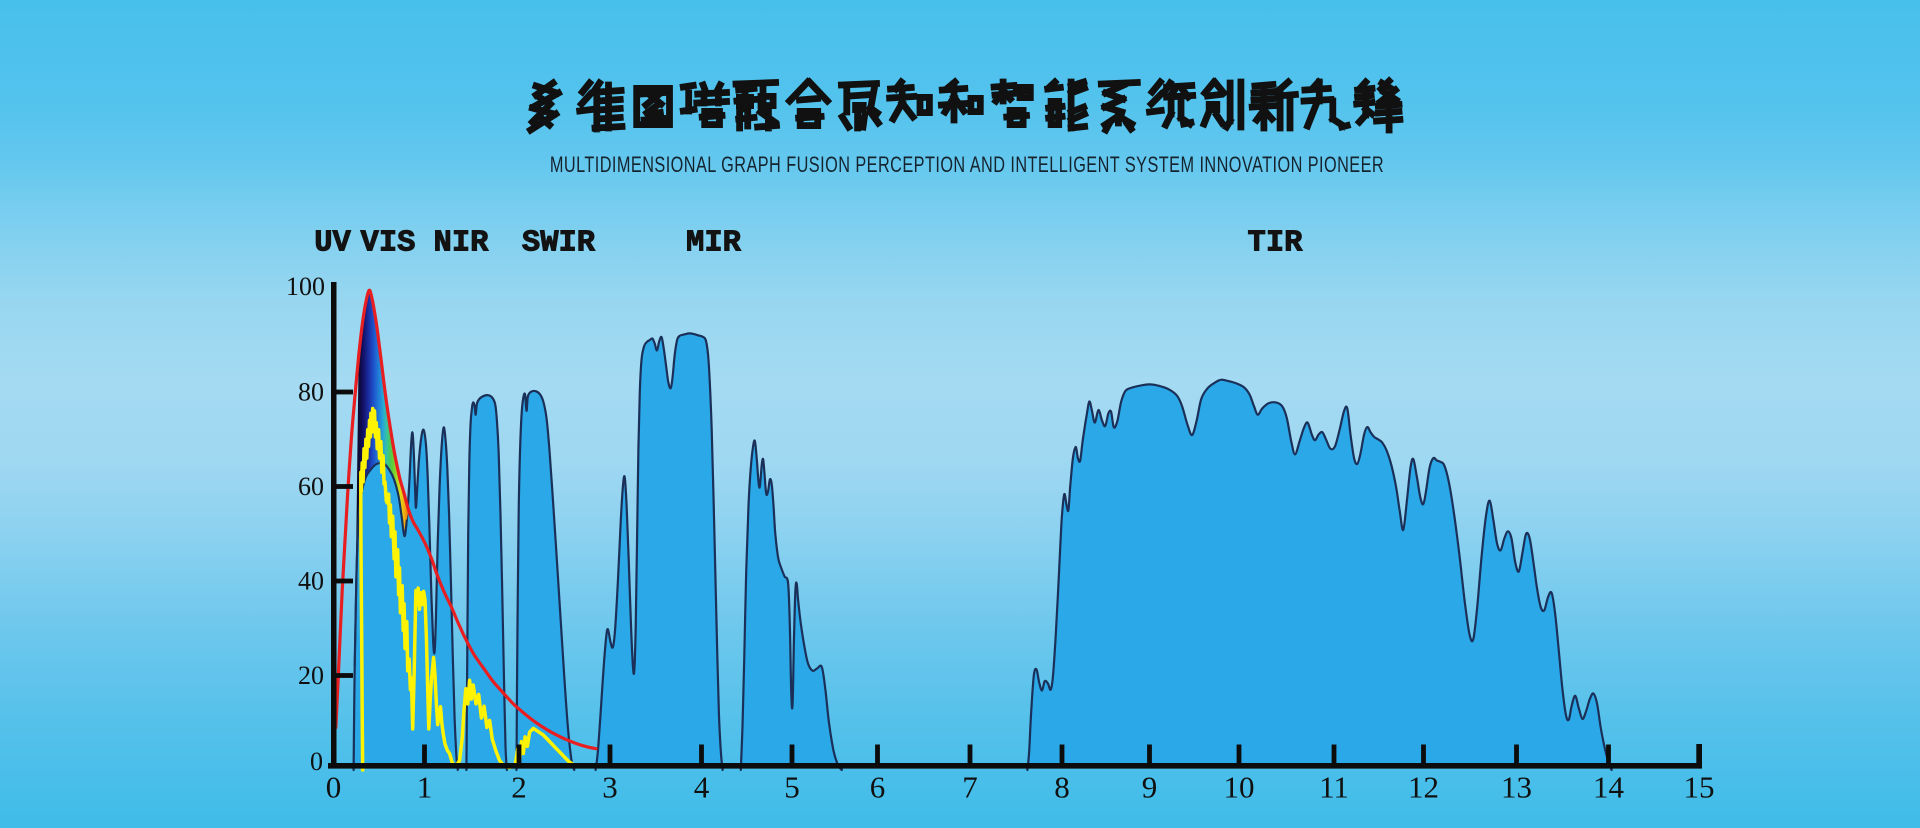  I want to click on svg-text: 10, so click(1239, 787).